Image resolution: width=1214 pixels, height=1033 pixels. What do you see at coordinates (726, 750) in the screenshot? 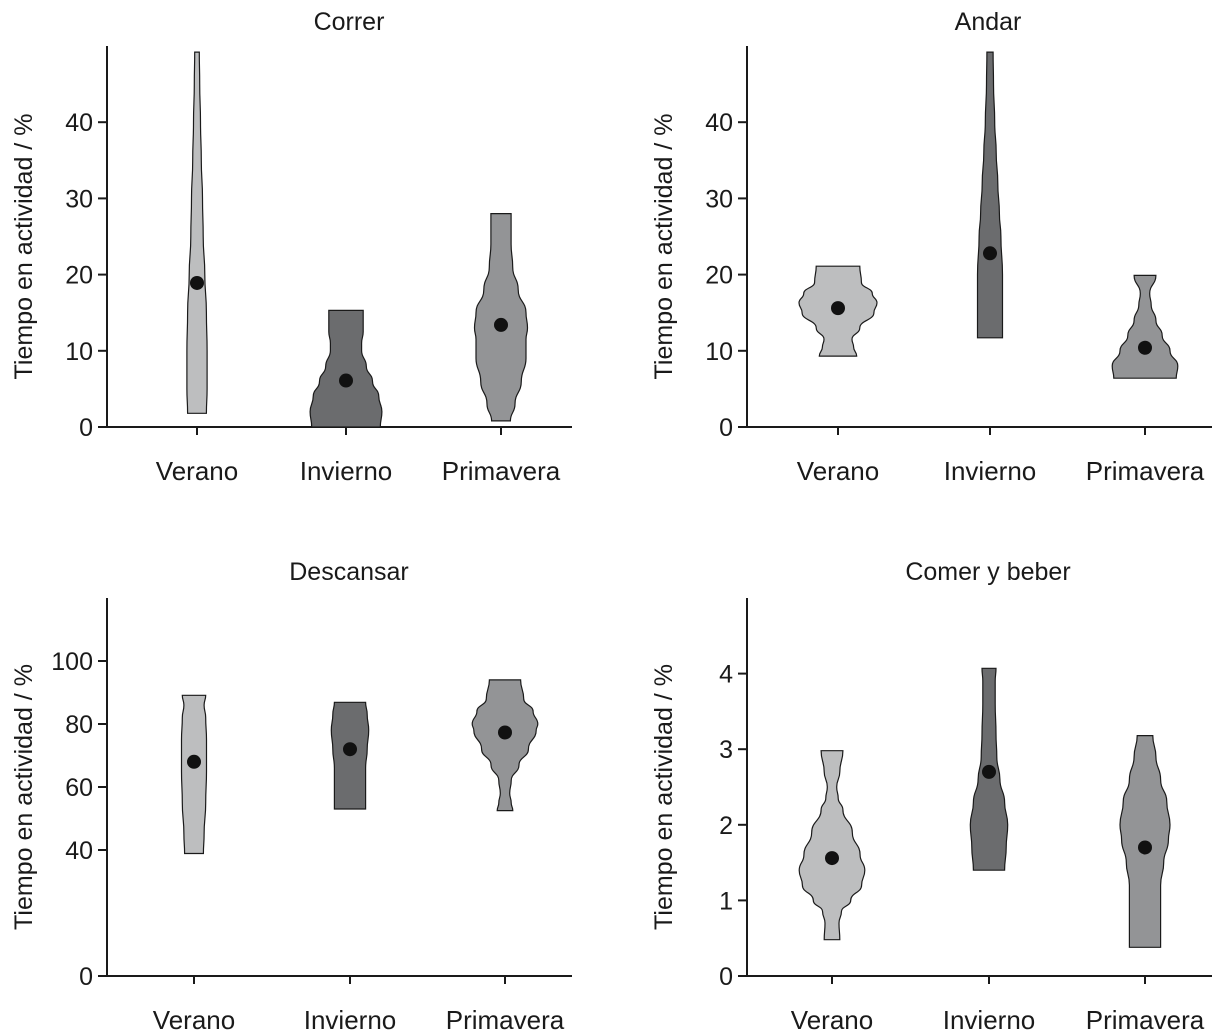
I see `y-tick-label: 3` at bounding box center [726, 750].